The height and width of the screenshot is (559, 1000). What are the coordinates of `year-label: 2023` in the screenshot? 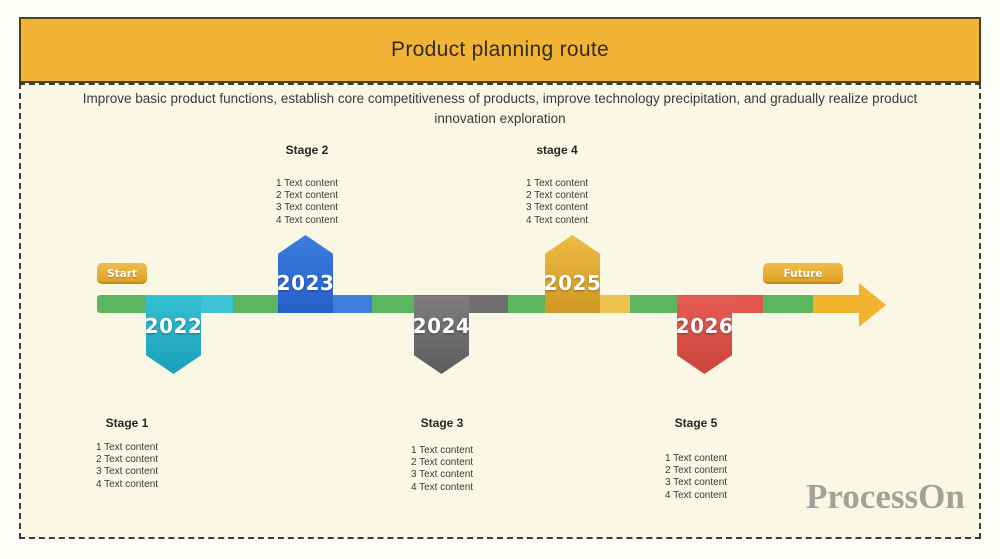 It's located at (305, 283).